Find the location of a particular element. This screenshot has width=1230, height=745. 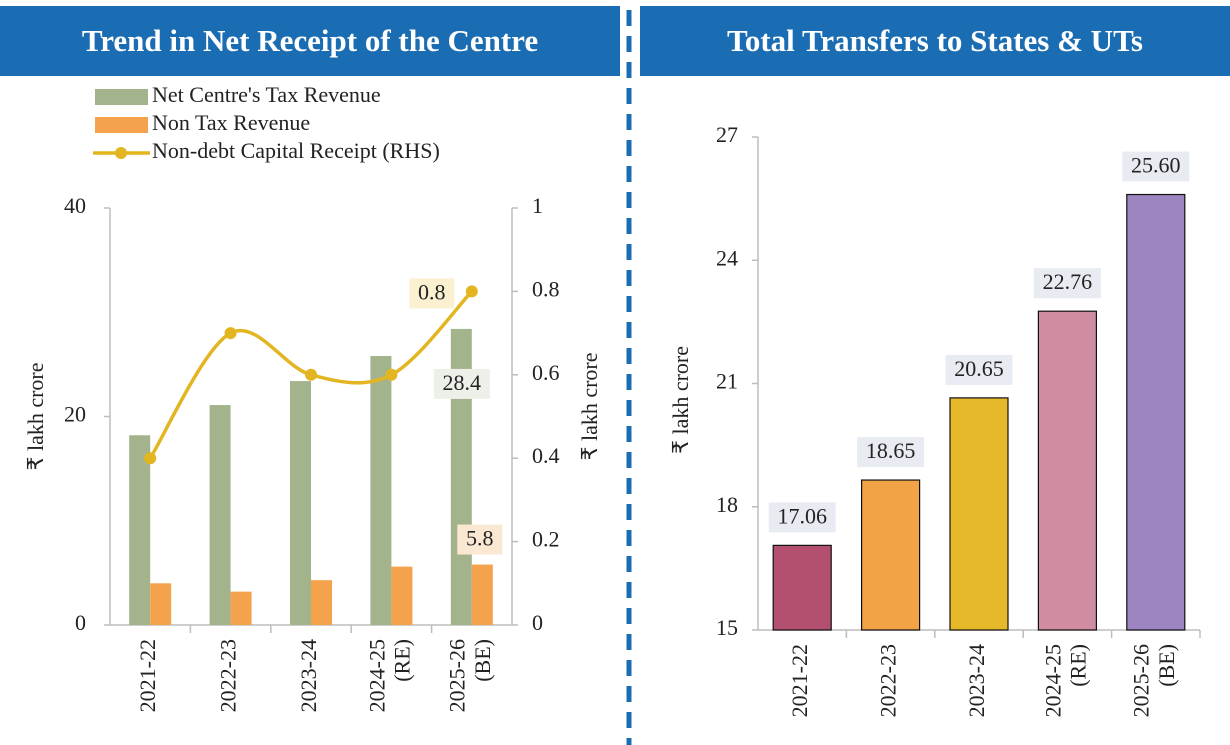

y-tick-label: 20 is located at coordinates (75, 414).